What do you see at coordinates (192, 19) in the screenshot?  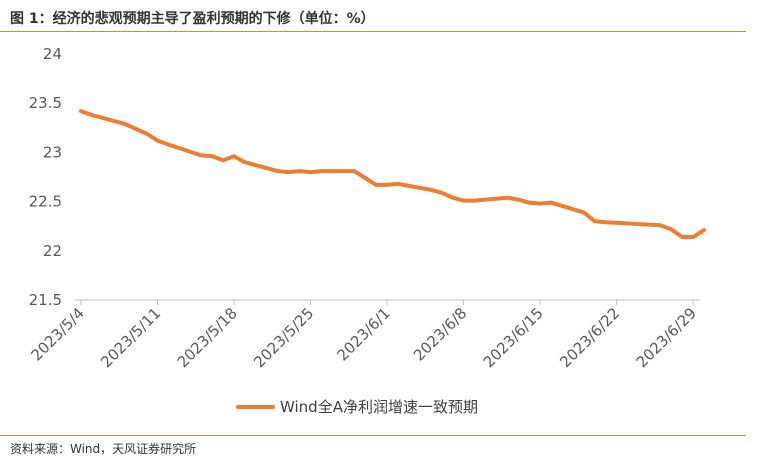 I see `chart-title: 图 1：经济的悲观预期主导了盈利预期的下修（单位：%）` at bounding box center [192, 19].